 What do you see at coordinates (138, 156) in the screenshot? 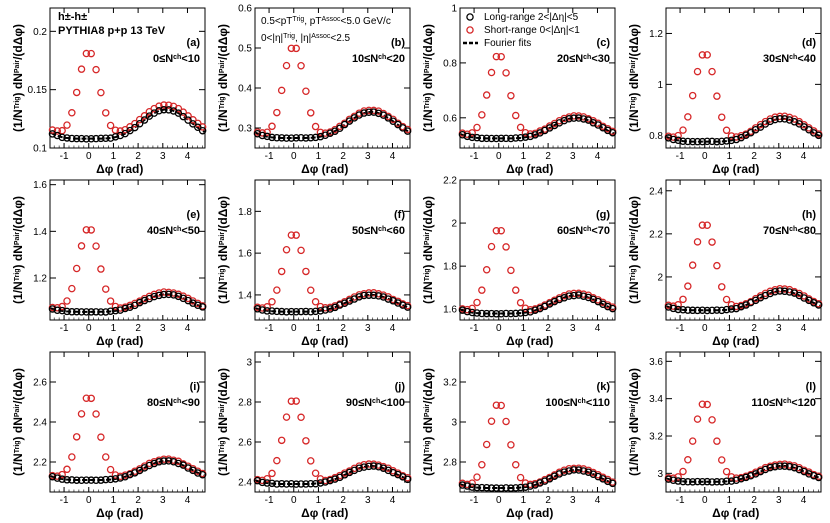
I see `x-tick-label: 2` at bounding box center [138, 156].